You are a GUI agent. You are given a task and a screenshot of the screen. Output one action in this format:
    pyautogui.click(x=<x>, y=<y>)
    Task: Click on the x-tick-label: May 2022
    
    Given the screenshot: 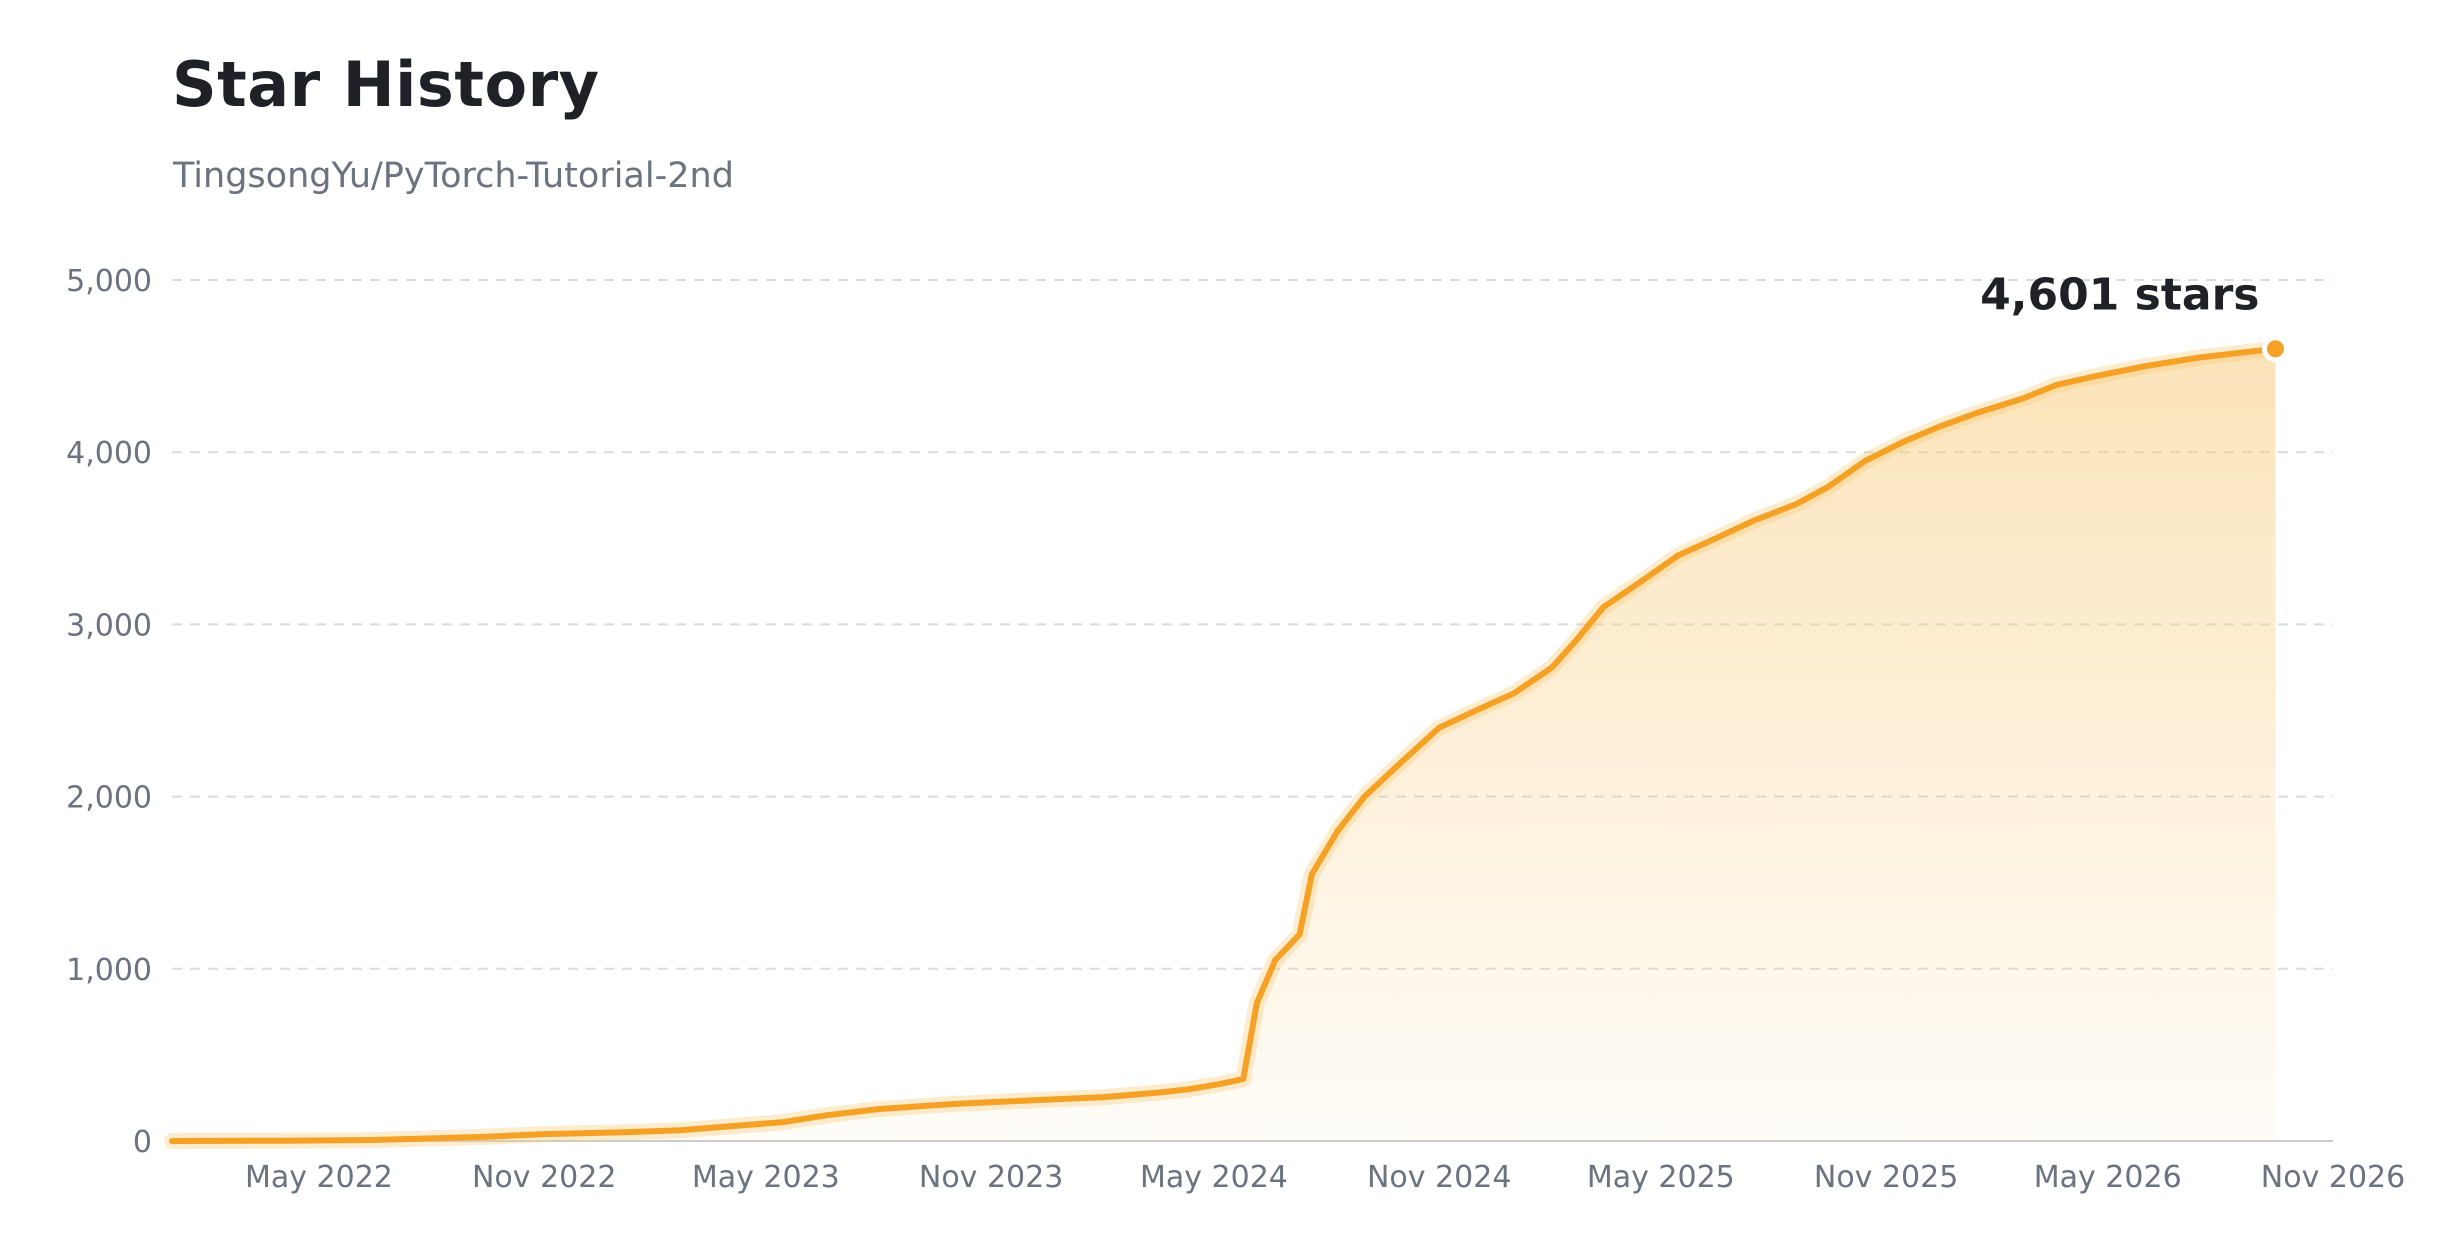 What is the action you would take?
    pyautogui.click(x=319, y=1177)
    